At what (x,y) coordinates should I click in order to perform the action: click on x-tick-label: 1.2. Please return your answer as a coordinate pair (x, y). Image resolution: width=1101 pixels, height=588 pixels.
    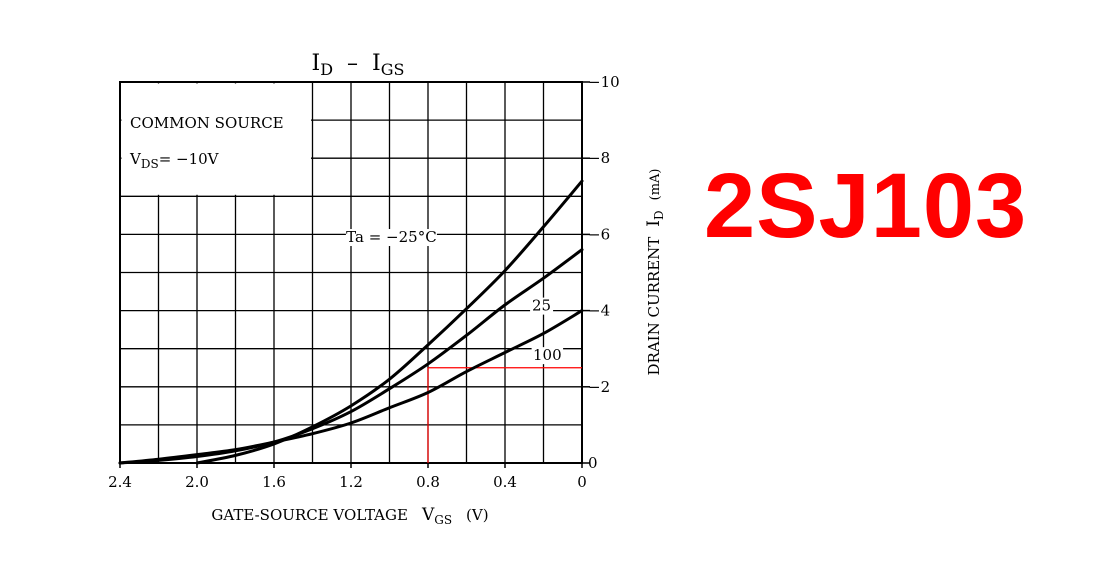
    Looking at the image, I should click on (351, 482).